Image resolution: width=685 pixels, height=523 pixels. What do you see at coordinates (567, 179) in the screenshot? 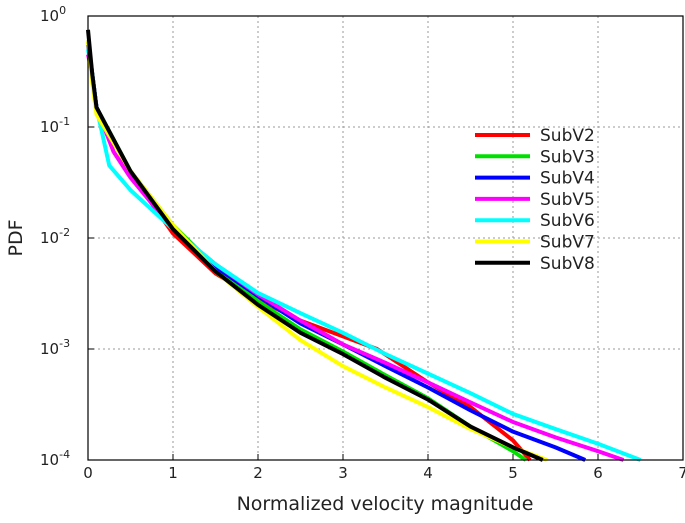
I see `legend-label: SubV4` at bounding box center [567, 179].